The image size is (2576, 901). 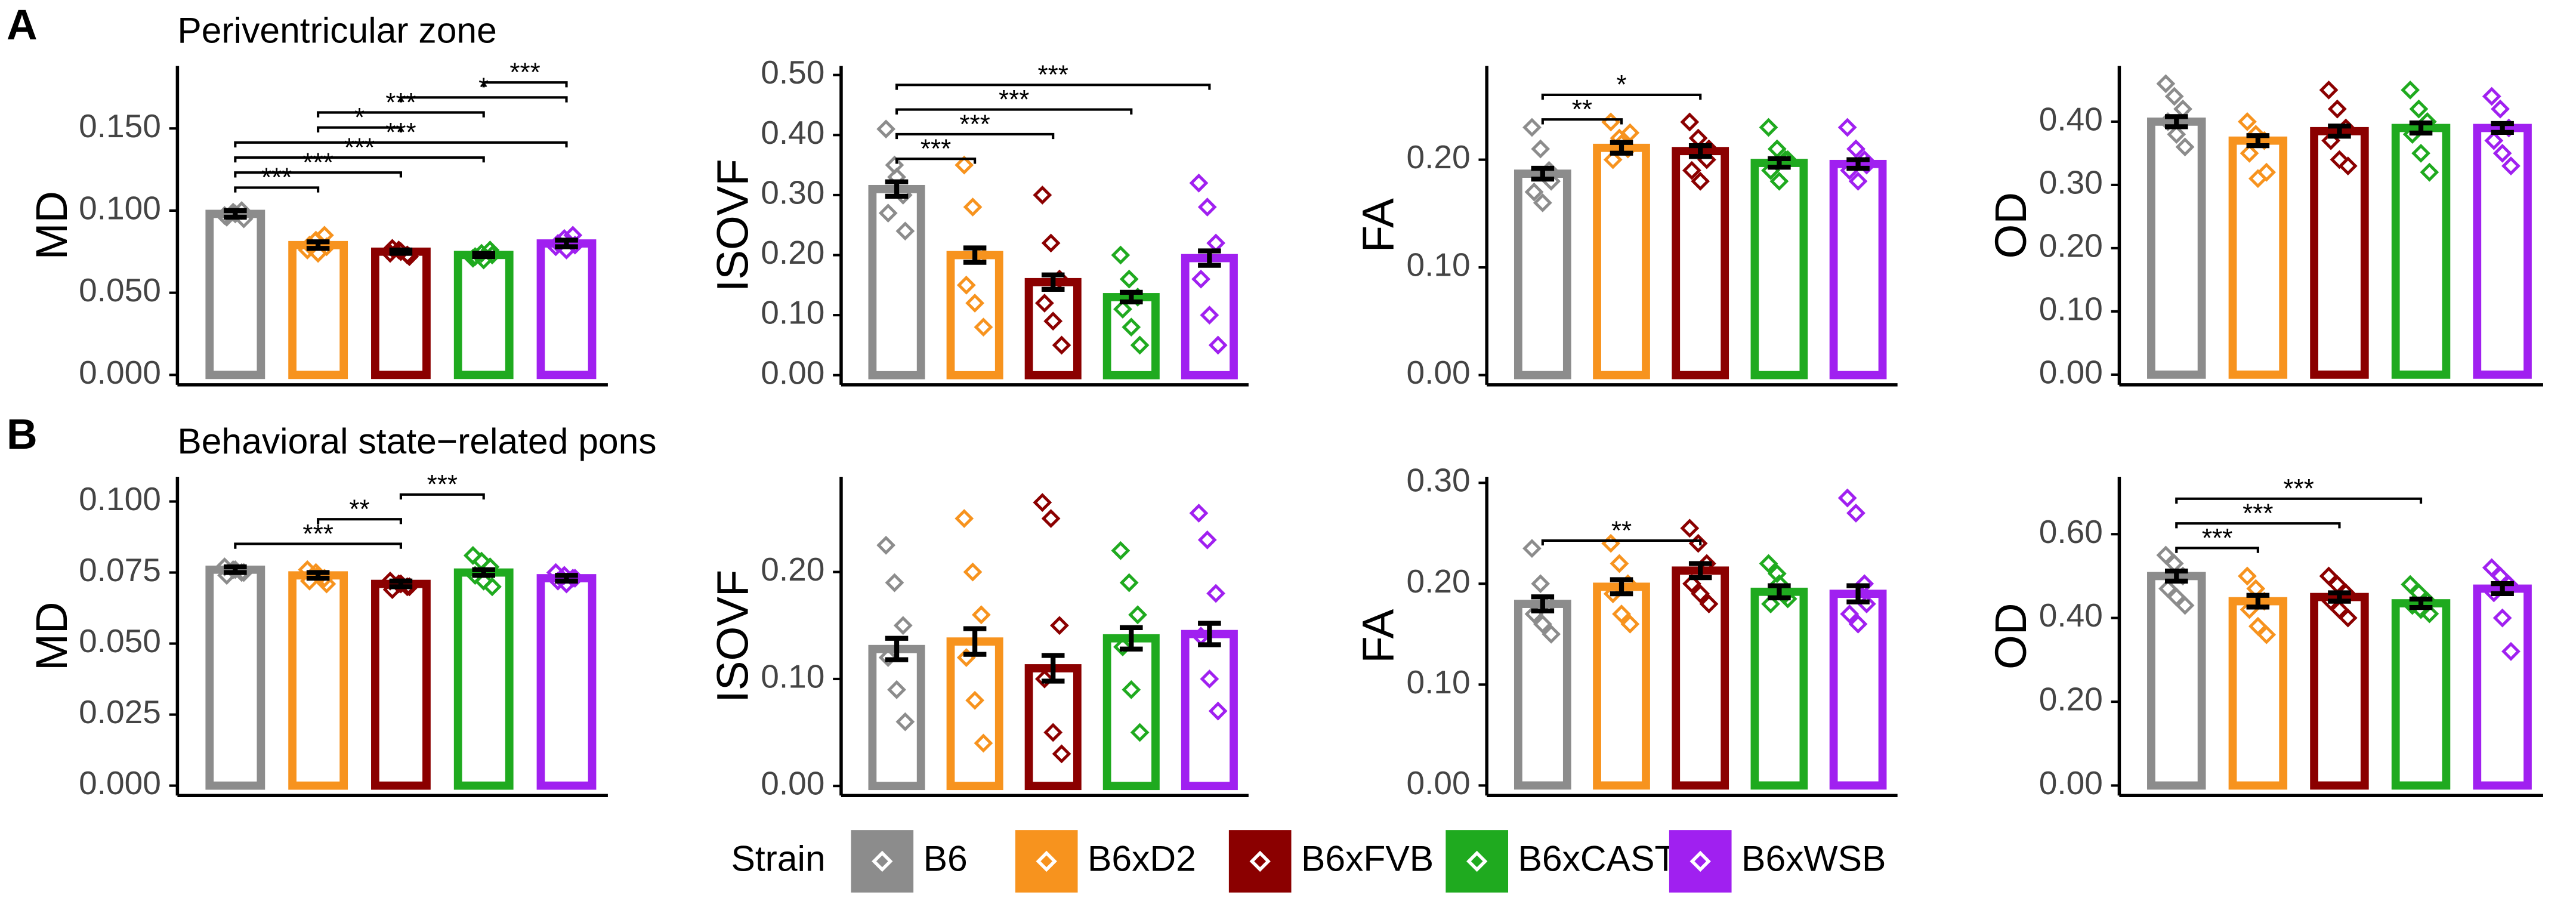 I want to click on panel-title: Periventricular zone, so click(x=336, y=30).